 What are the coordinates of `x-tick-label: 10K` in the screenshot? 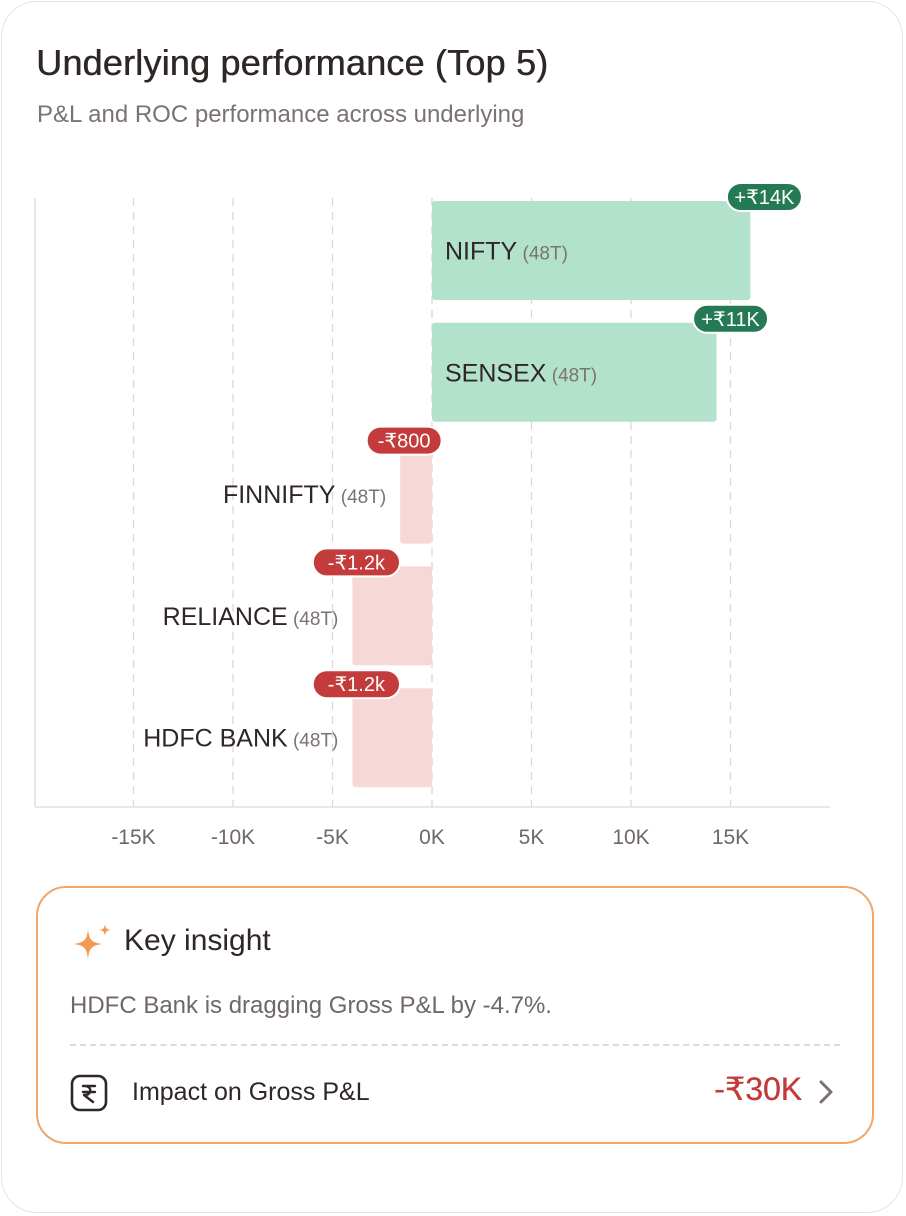 It's located at (630, 837).